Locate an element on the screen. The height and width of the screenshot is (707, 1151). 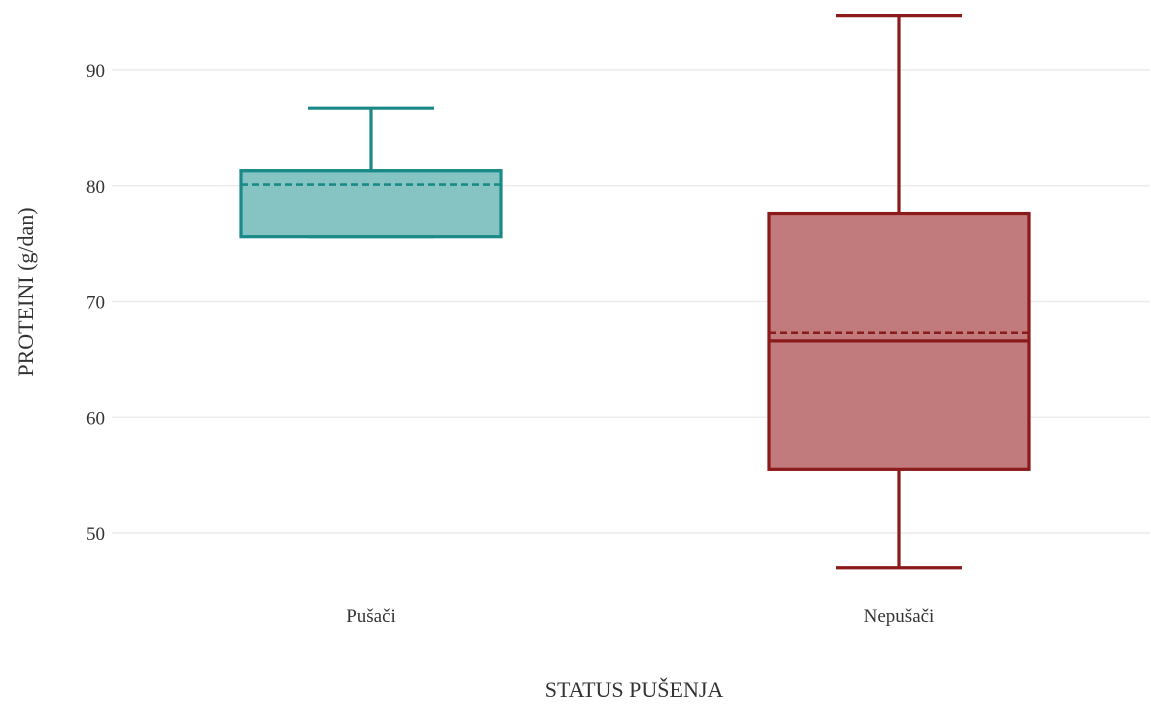
x-axis-ticks: Pušači Nepušači is located at coordinates (640, 616).